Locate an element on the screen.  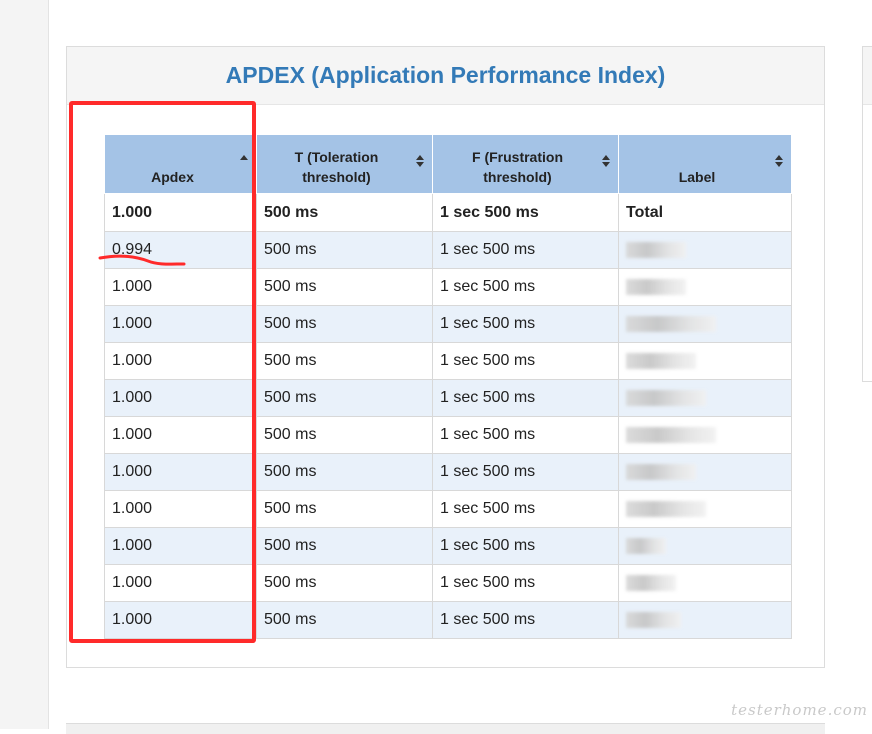
column-header-label: T (Toleration threshold) is located at coordinates (336, 167).